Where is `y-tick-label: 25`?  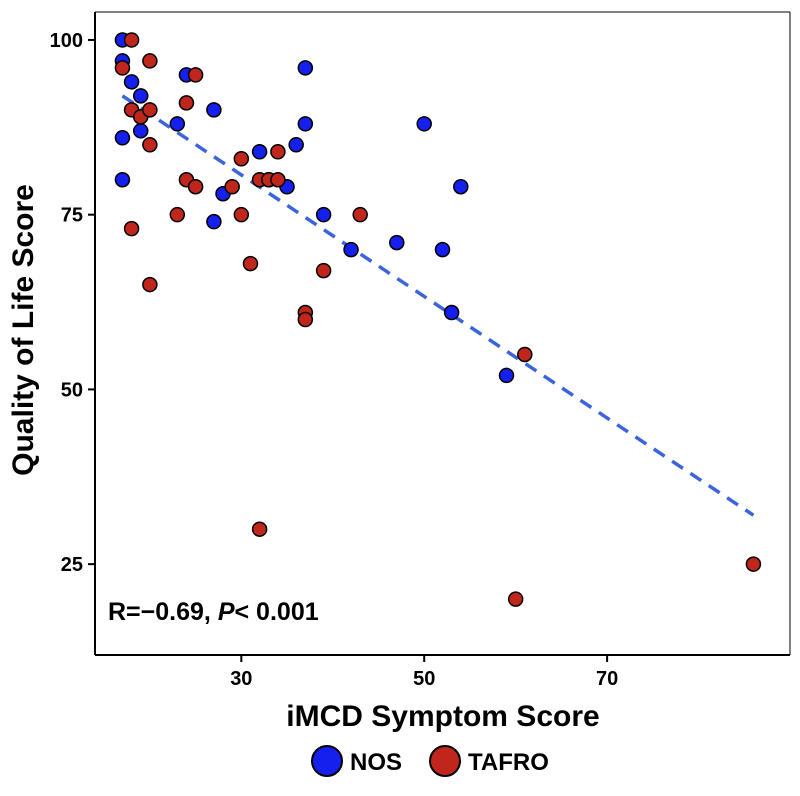 y-tick-label: 25 is located at coordinates (72, 565).